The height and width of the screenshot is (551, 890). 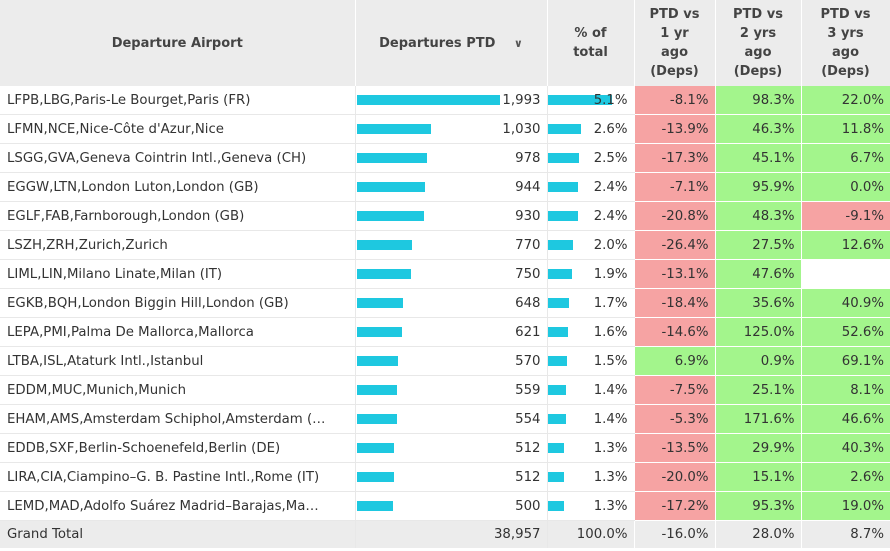 What do you see at coordinates (590, 448) in the screenshot?
I see `pct-total-cell: 1.3%` at bounding box center [590, 448].